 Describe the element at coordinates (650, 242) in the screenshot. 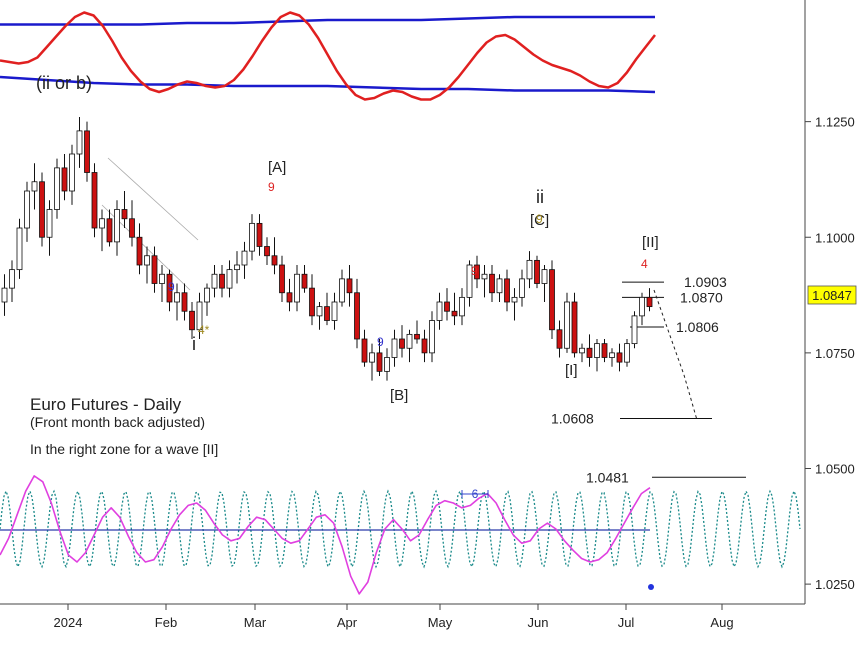

I see `wave-label-II: [II]` at that location.